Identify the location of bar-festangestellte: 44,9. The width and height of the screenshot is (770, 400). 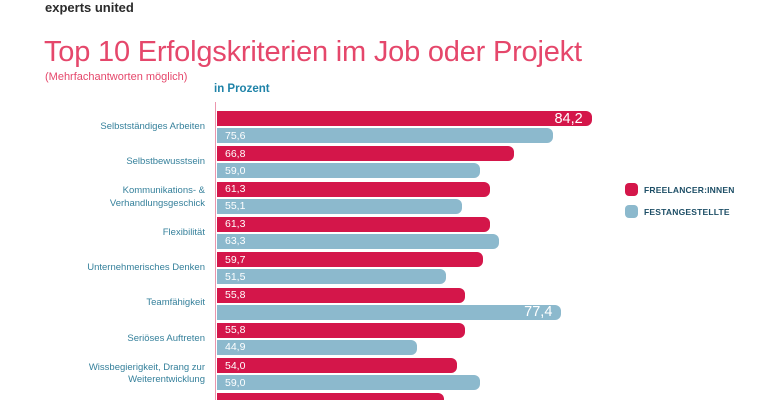
(317, 347).